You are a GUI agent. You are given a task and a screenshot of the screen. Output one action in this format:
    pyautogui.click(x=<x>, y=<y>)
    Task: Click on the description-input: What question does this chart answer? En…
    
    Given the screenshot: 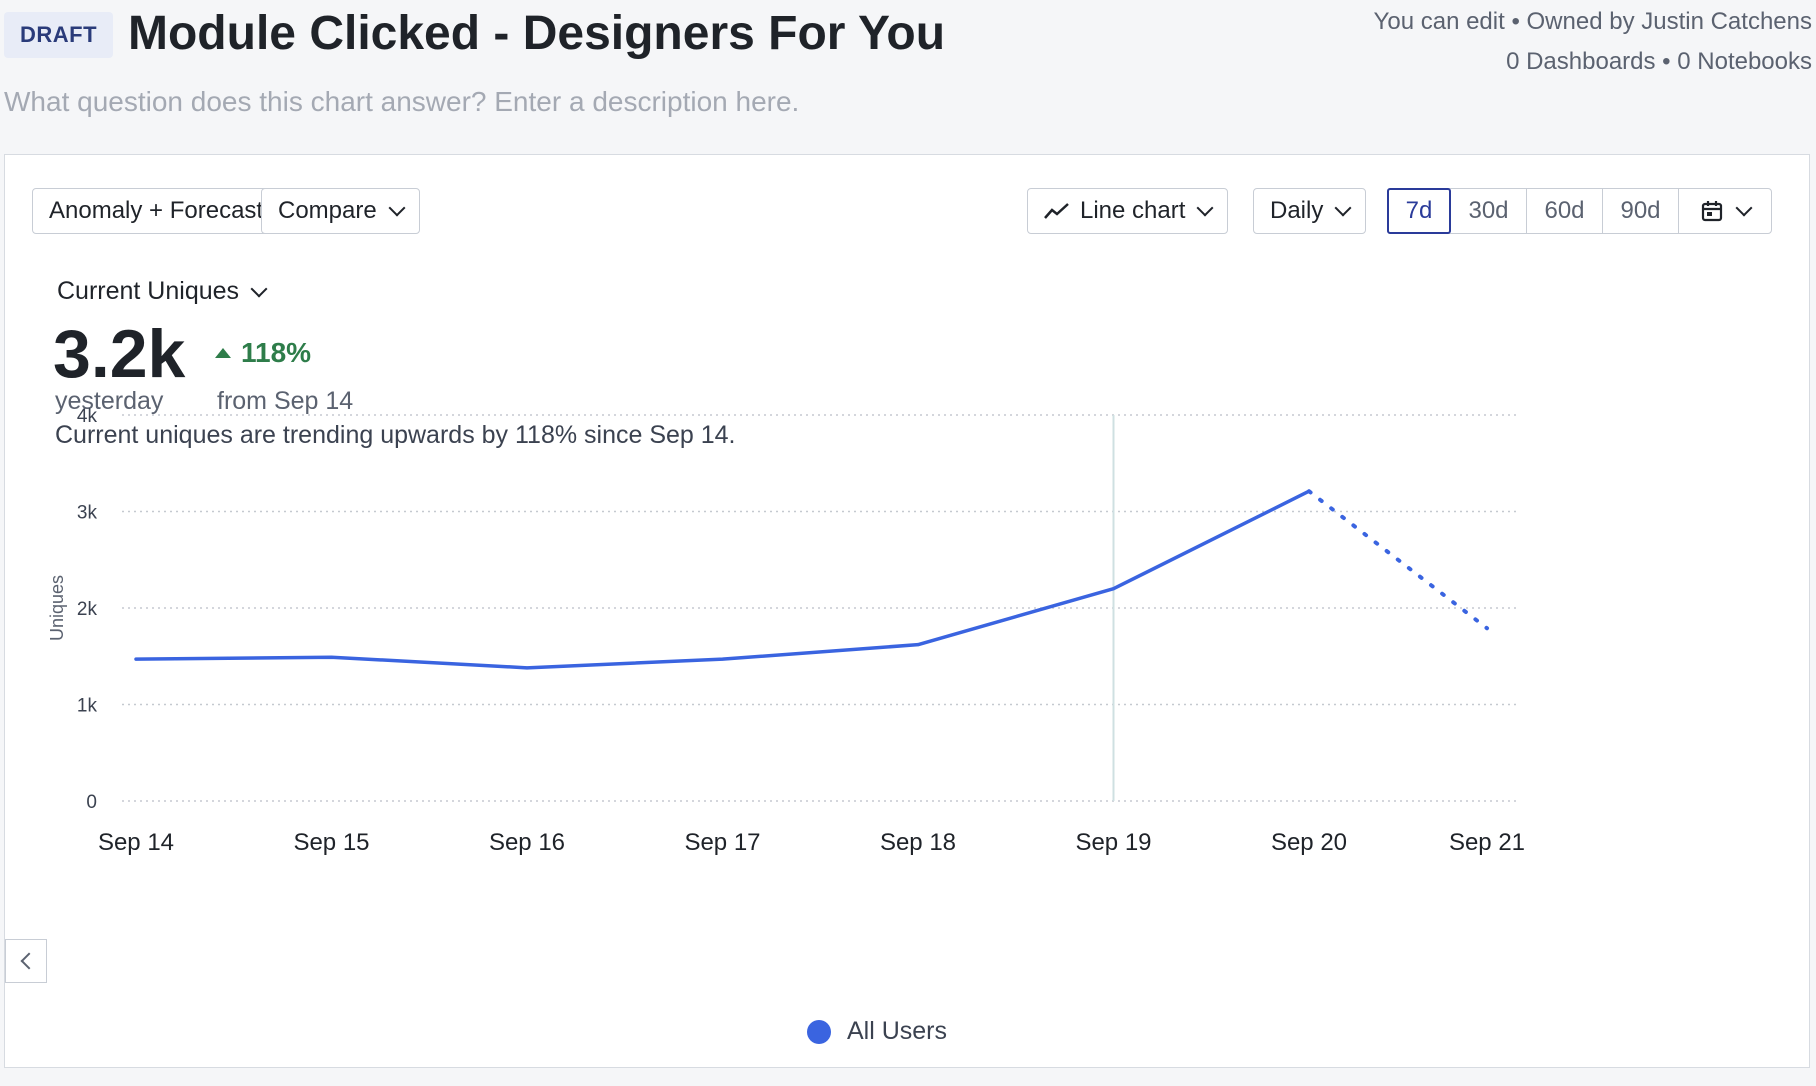 What is the action you would take?
    pyautogui.click(x=402, y=101)
    